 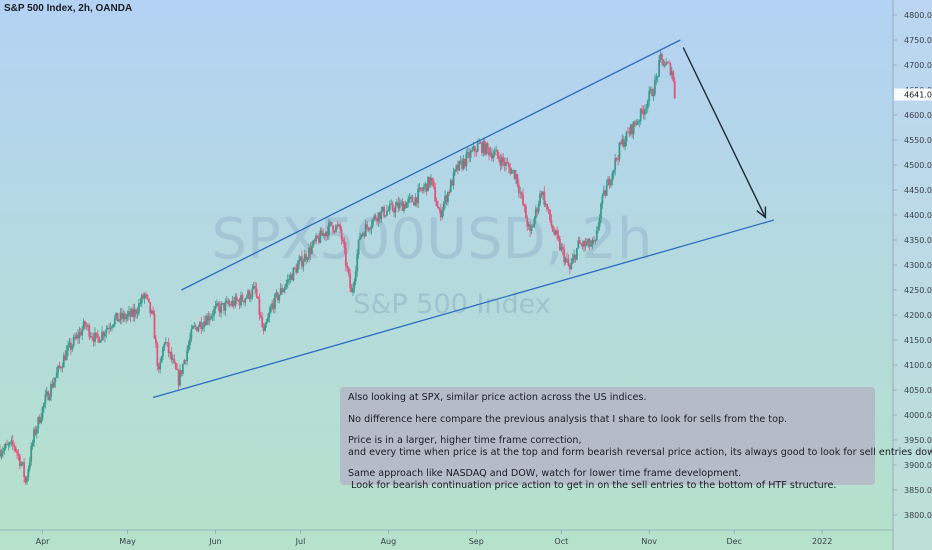 What do you see at coordinates (561, 541) in the screenshot?
I see `x-tick-label: Oct` at bounding box center [561, 541].